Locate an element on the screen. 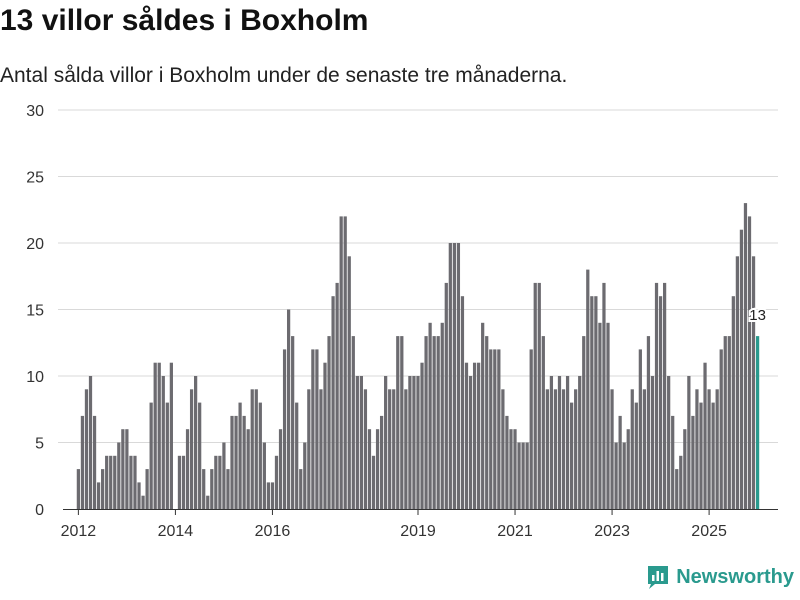 Image resolution: width=800 pixels, height=600 pixels. chart-title: 13 villor såldes i Boxholm is located at coordinates (184, 20).